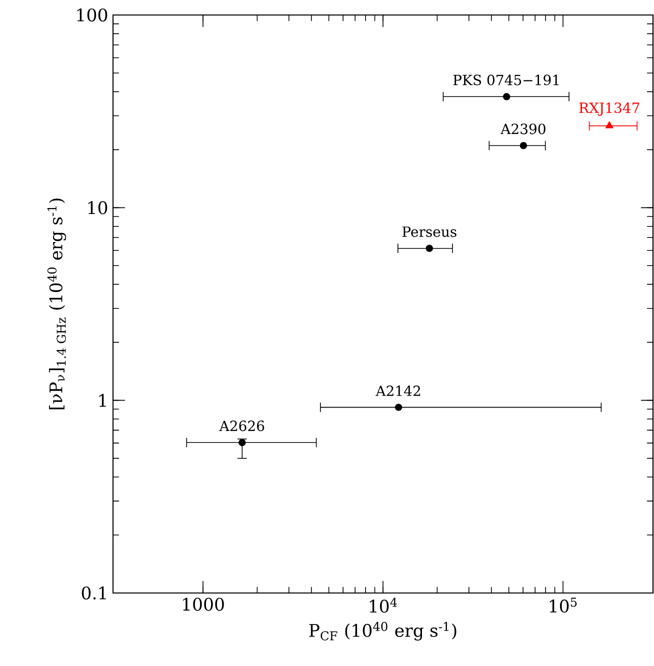  What do you see at coordinates (398, 391) in the screenshot?
I see `annotation: A2142` at bounding box center [398, 391].